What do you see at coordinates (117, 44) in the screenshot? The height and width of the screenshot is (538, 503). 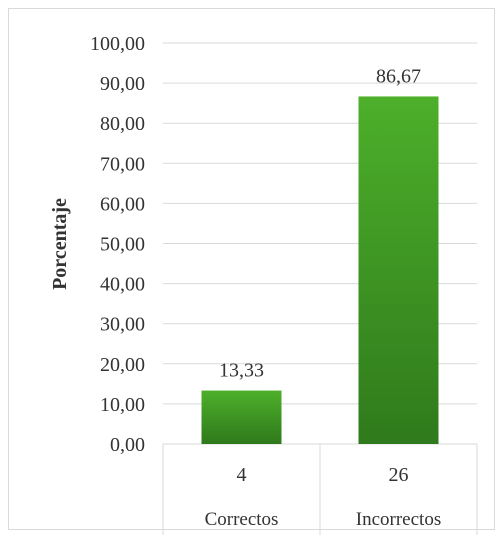 I see `y-tick-label: 100,00` at bounding box center [117, 44].